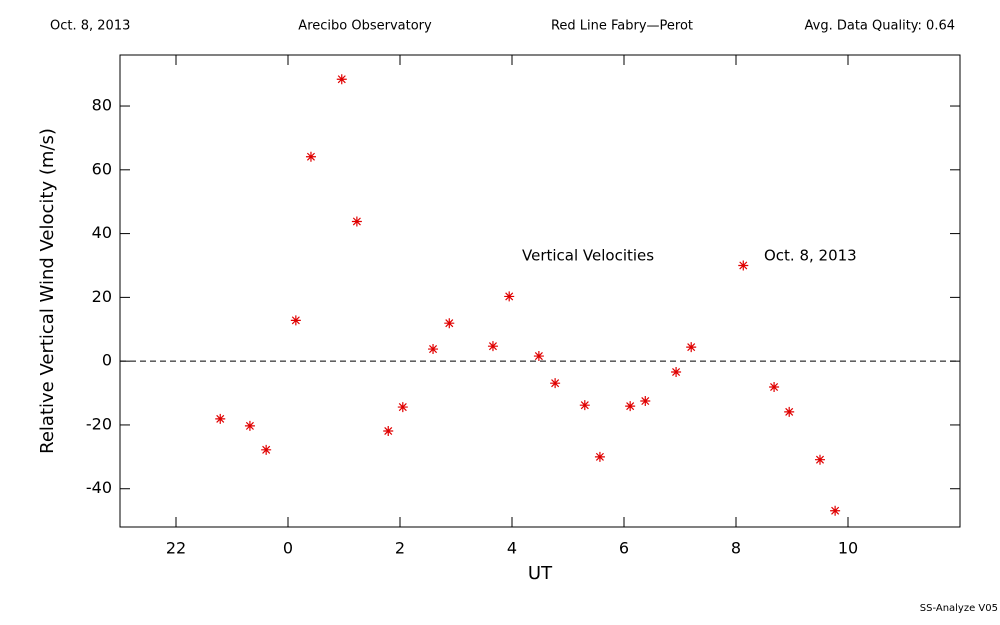 Image resolution: width=1000 pixels, height=625 pixels. Describe the element at coordinates (880, 26) in the screenshot. I see `header-quality: Avg. Data Quality: 0.64` at that location.